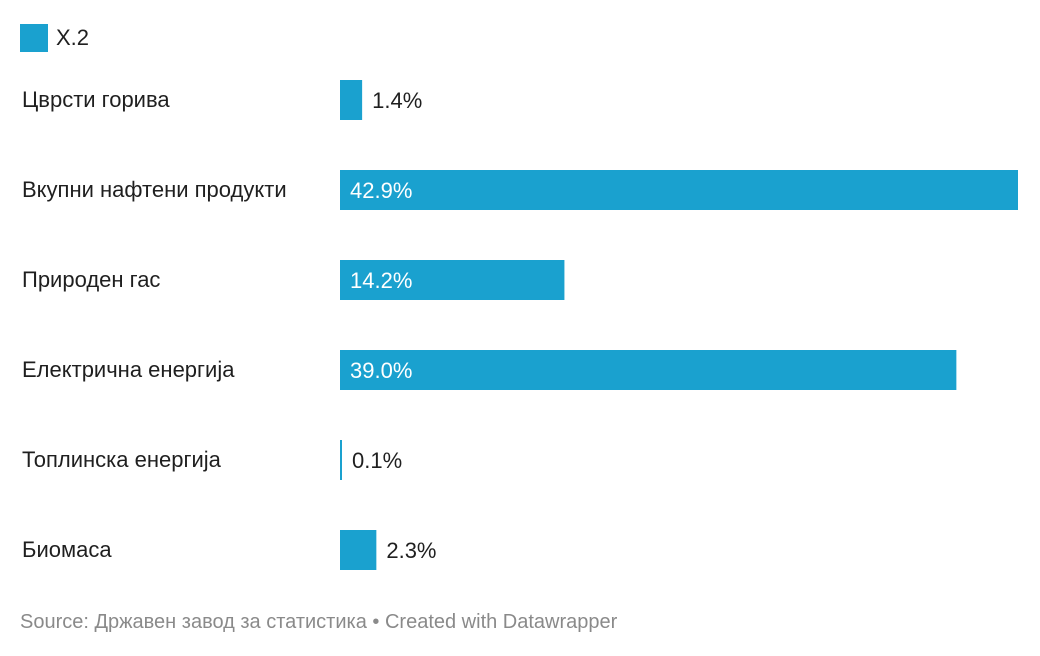 This screenshot has height=656, width=1040. What do you see at coordinates (397, 100) in the screenshot?
I see `value-label: 1.4%` at bounding box center [397, 100].